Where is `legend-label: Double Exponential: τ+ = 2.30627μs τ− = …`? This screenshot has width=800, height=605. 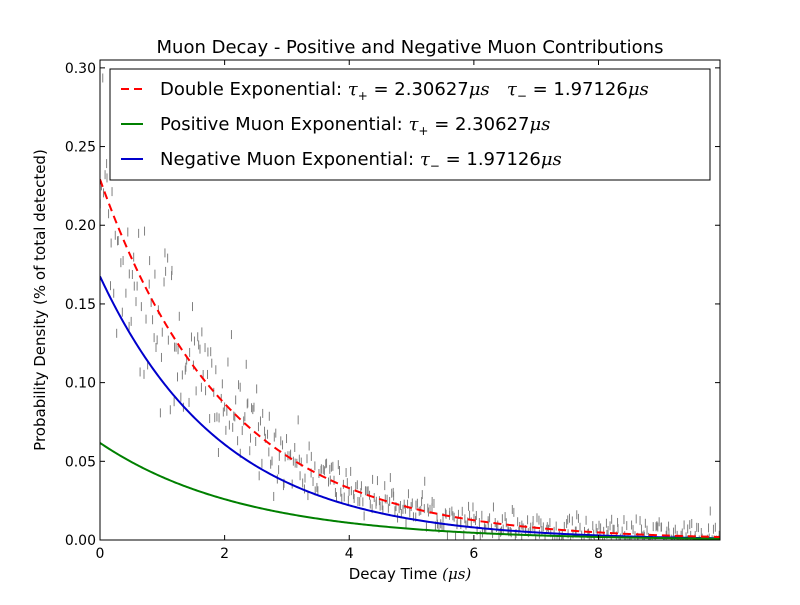
legend-label: Double Exponential: τ+ = 2.30627μs τ− = … is located at coordinates (404, 91).